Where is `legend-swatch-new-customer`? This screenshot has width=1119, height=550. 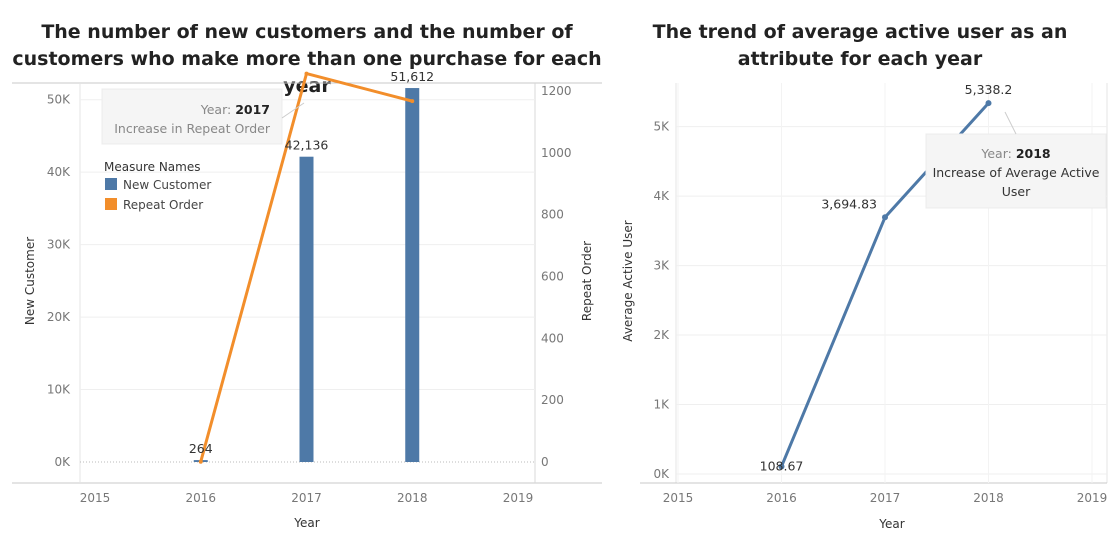
legend-swatch-new-customer is located at coordinates (111, 184).